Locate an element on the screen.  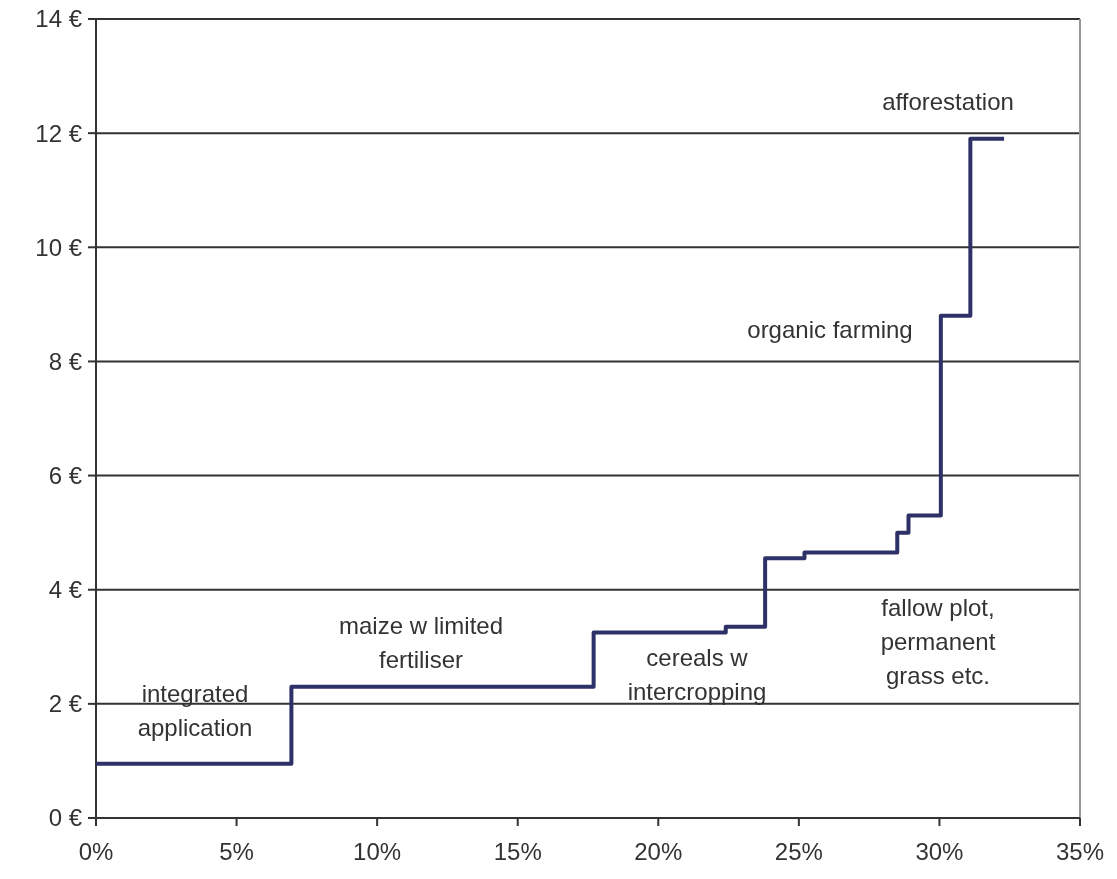
y-tick-label: 12 € is located at coordinates (59, 133).